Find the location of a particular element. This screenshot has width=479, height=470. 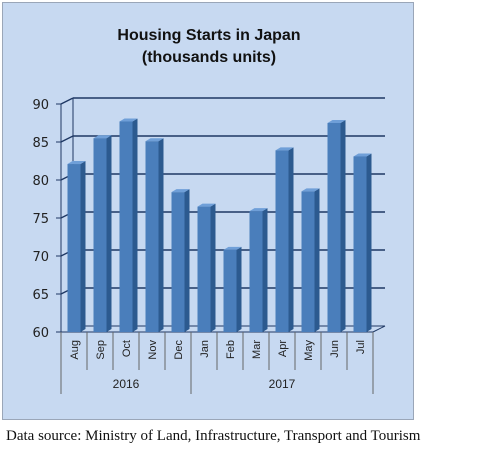

y-tick-label: 60 is located at coordinates (40, 333).